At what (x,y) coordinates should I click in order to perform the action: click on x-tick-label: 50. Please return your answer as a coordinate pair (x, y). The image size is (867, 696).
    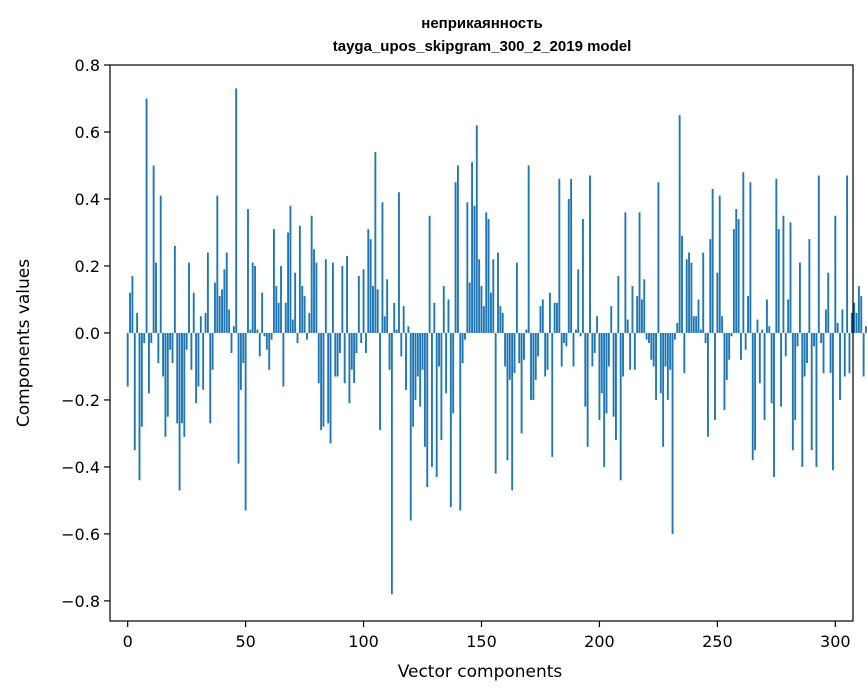
    Looking at the image, I should click on (245, 641).